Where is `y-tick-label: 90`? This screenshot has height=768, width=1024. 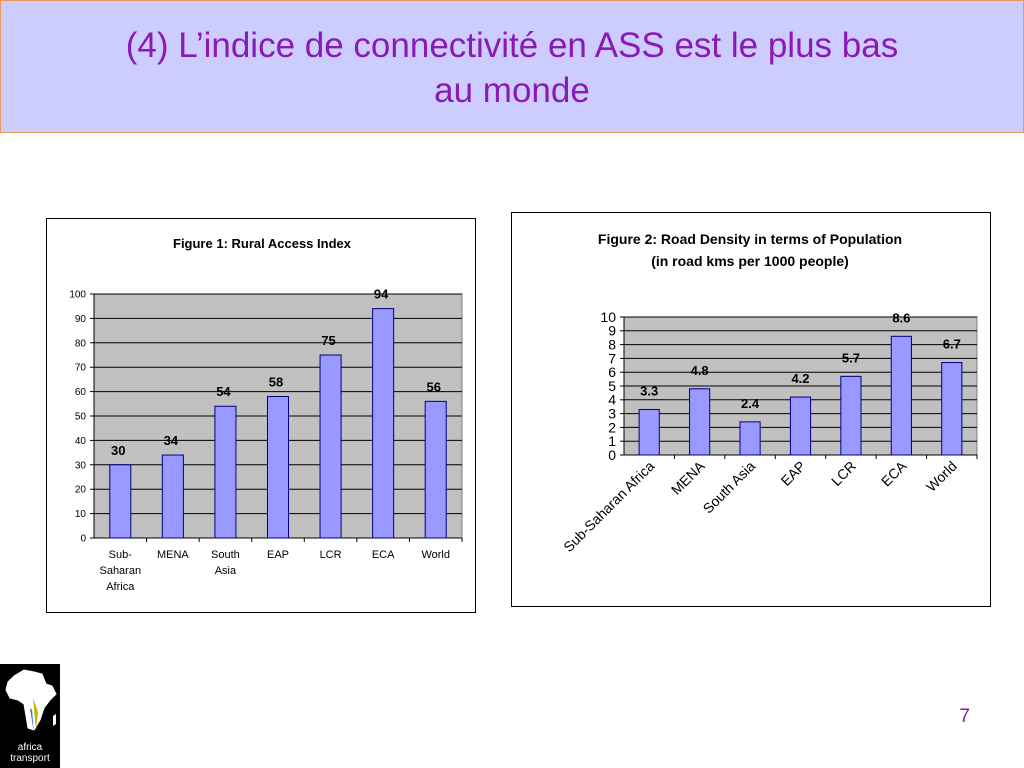 y-tick-label: 90 is located at coordinates (81, 319).